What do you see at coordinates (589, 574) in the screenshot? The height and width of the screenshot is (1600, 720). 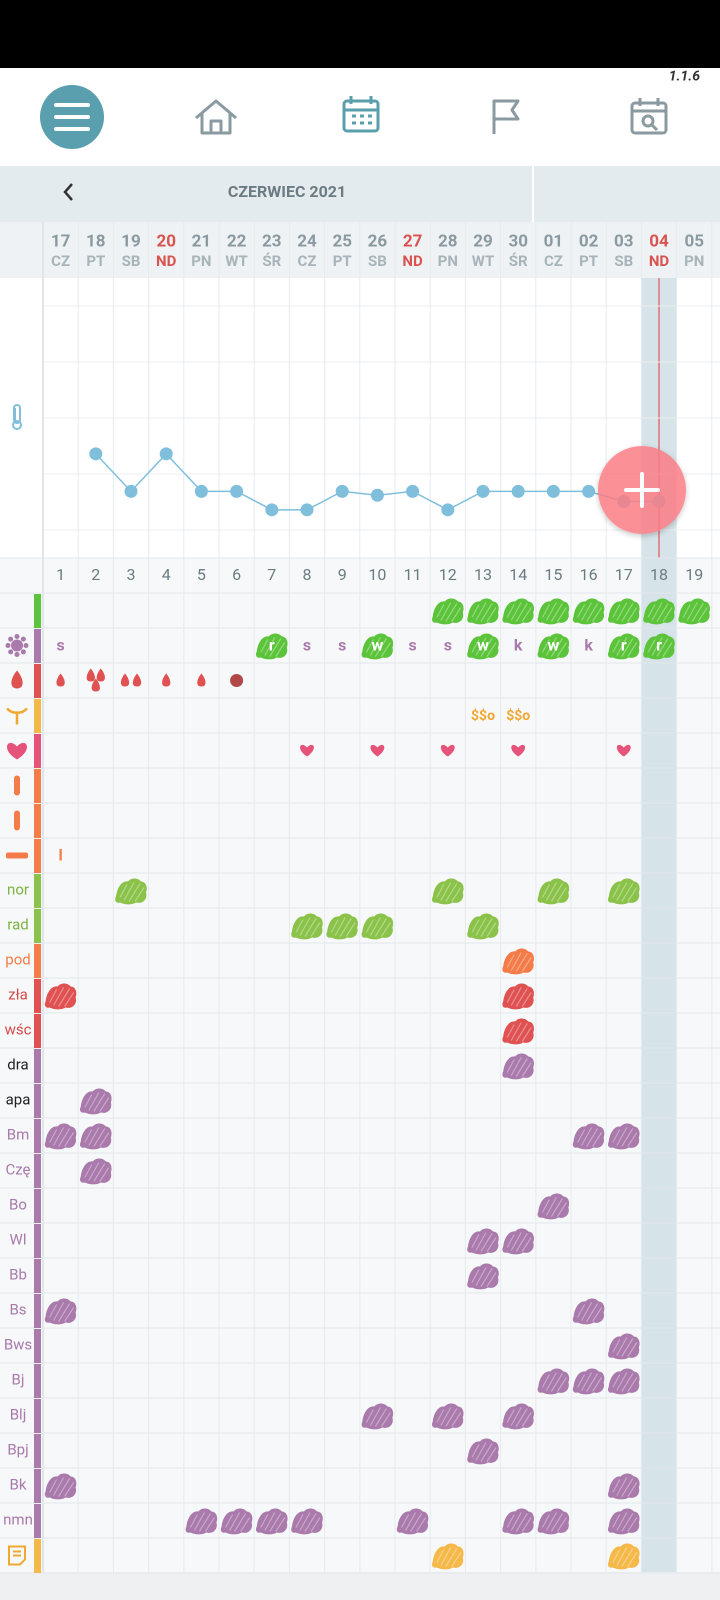 I see `cycle-day: 16` at bounding box center [589, 574].